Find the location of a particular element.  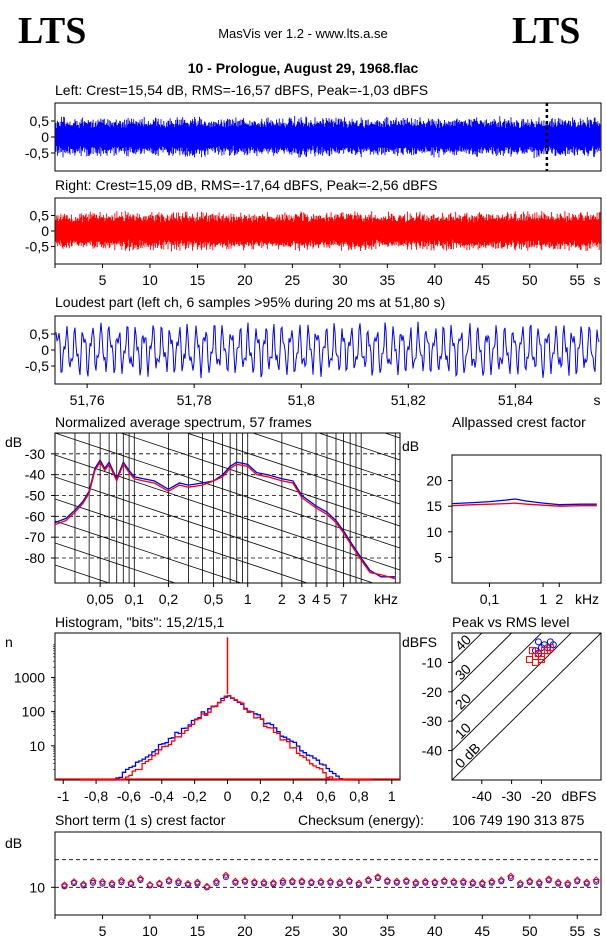

spectrum-ytick-label: -40 is located at coordinates (35, 475).